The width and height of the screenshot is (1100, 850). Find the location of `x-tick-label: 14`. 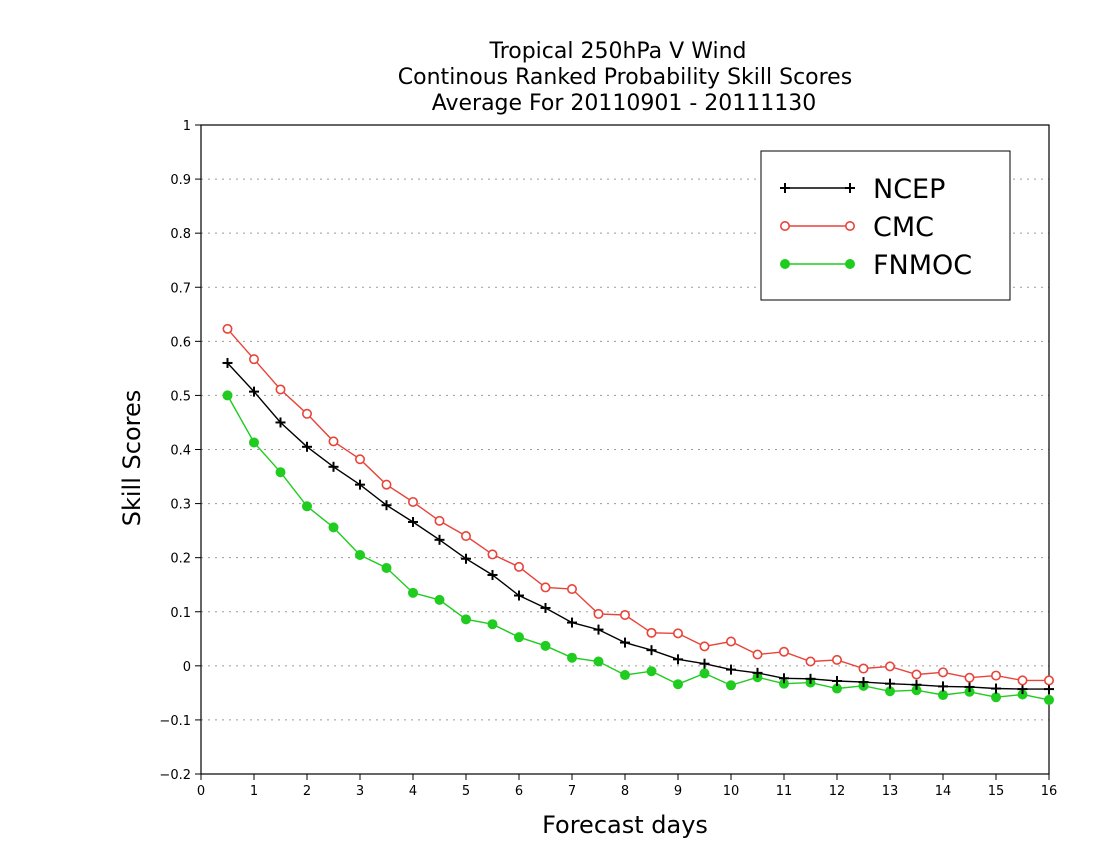

x-tick-label: 14 is located at coordinates (943, 791).